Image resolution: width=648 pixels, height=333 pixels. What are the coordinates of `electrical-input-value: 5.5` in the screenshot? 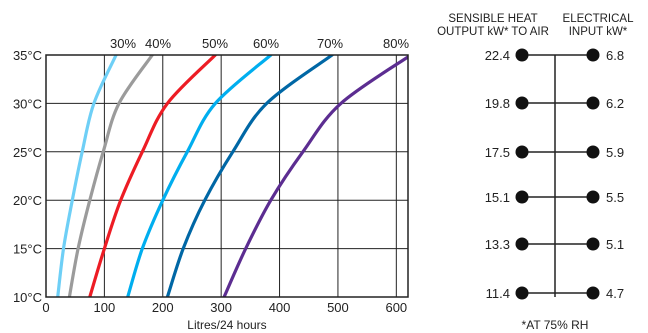 It's located at (615, 197).